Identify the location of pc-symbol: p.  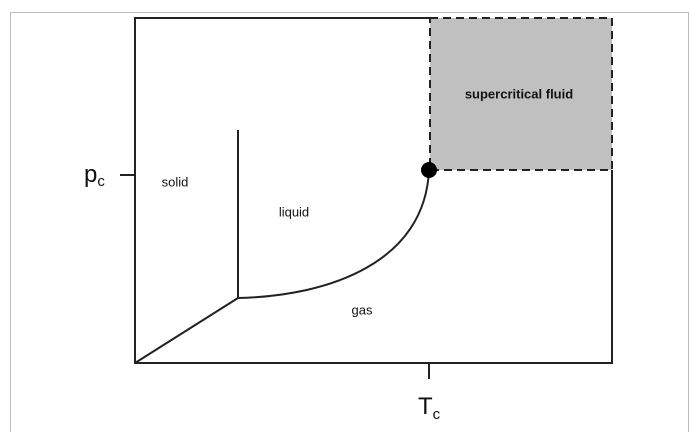
(90, 174).